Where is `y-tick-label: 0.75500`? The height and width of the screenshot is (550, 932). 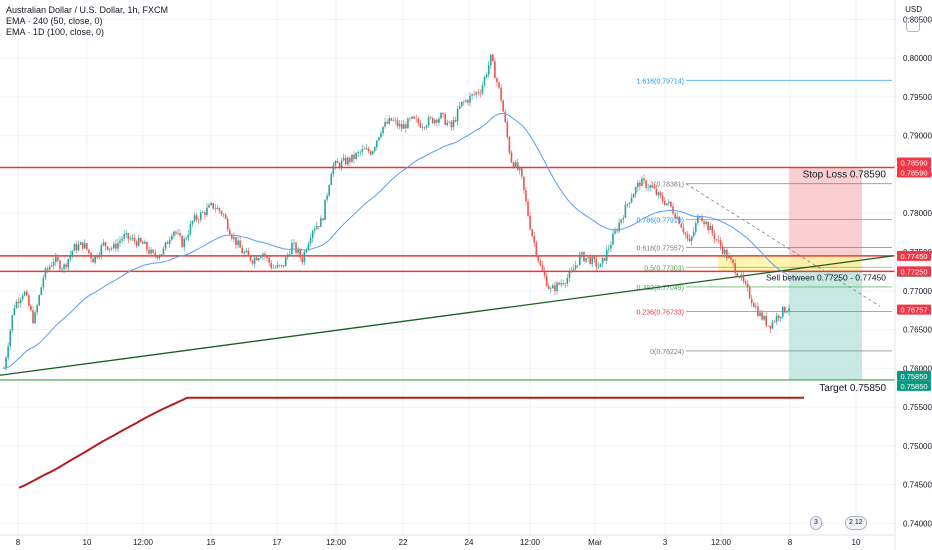
y-tick-label: 0.75500 is located at coordinates (917, 407).